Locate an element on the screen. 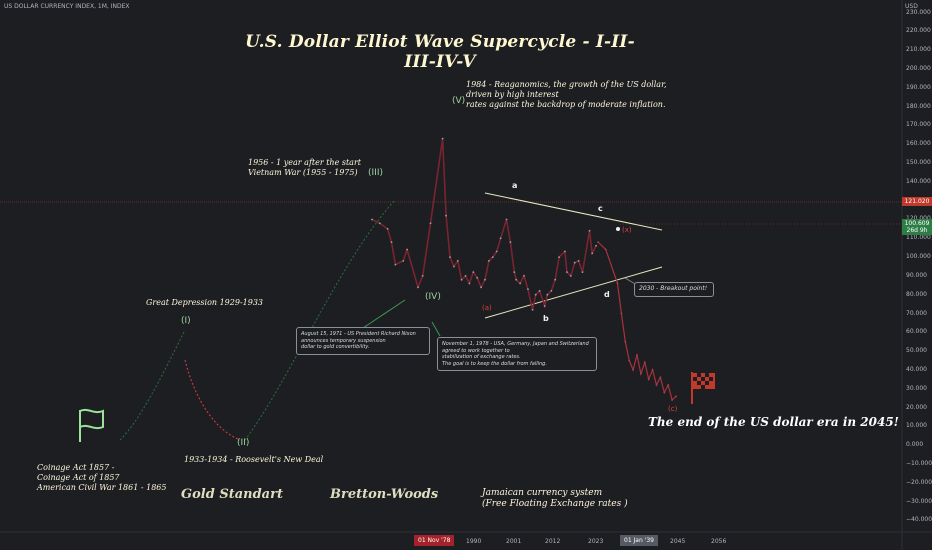 The height and width of the screenshot is (550, 932). x-tick-label: 2012 is located at coordinates (553, 541).